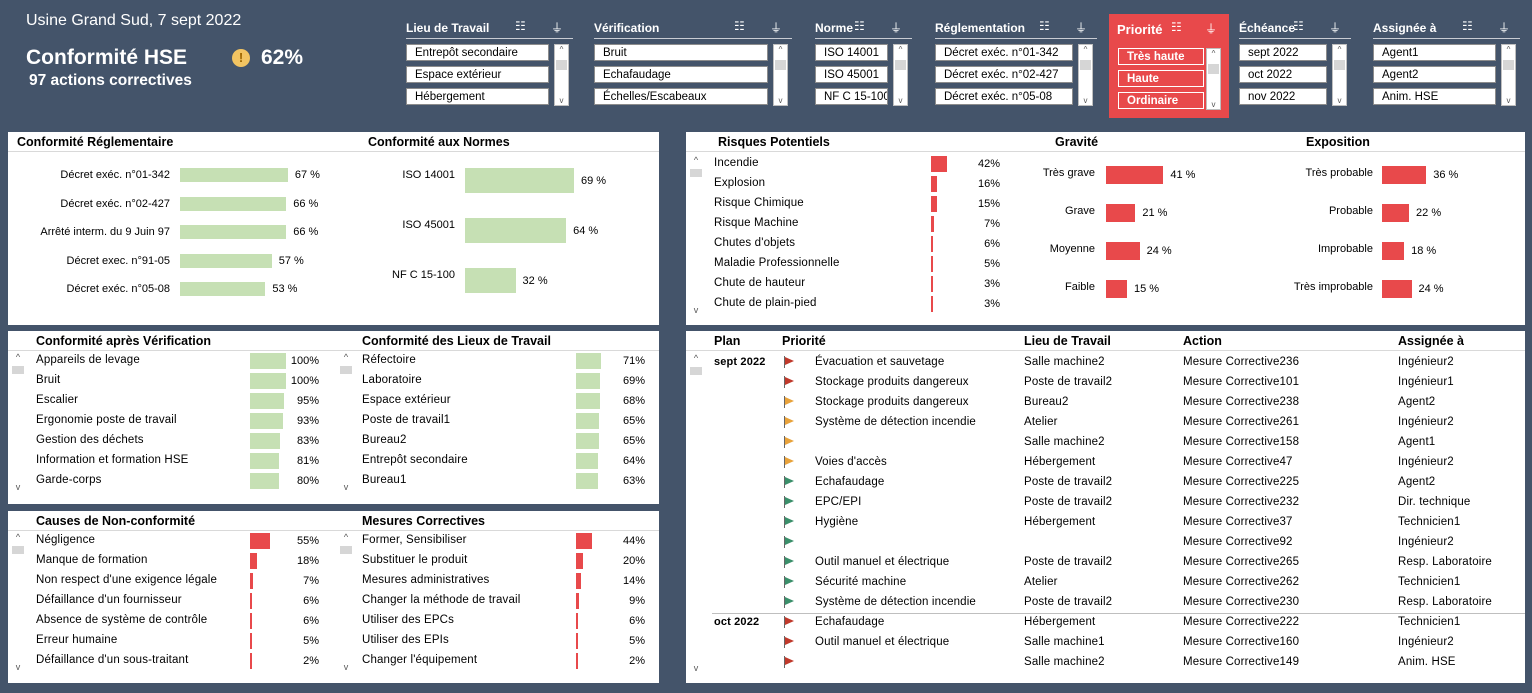 The image size is (1532, 693). What do you see at coordinates (307, 175) in the screenshot?
I see `bar-value: 67 %` at bounding box center [307, 175].